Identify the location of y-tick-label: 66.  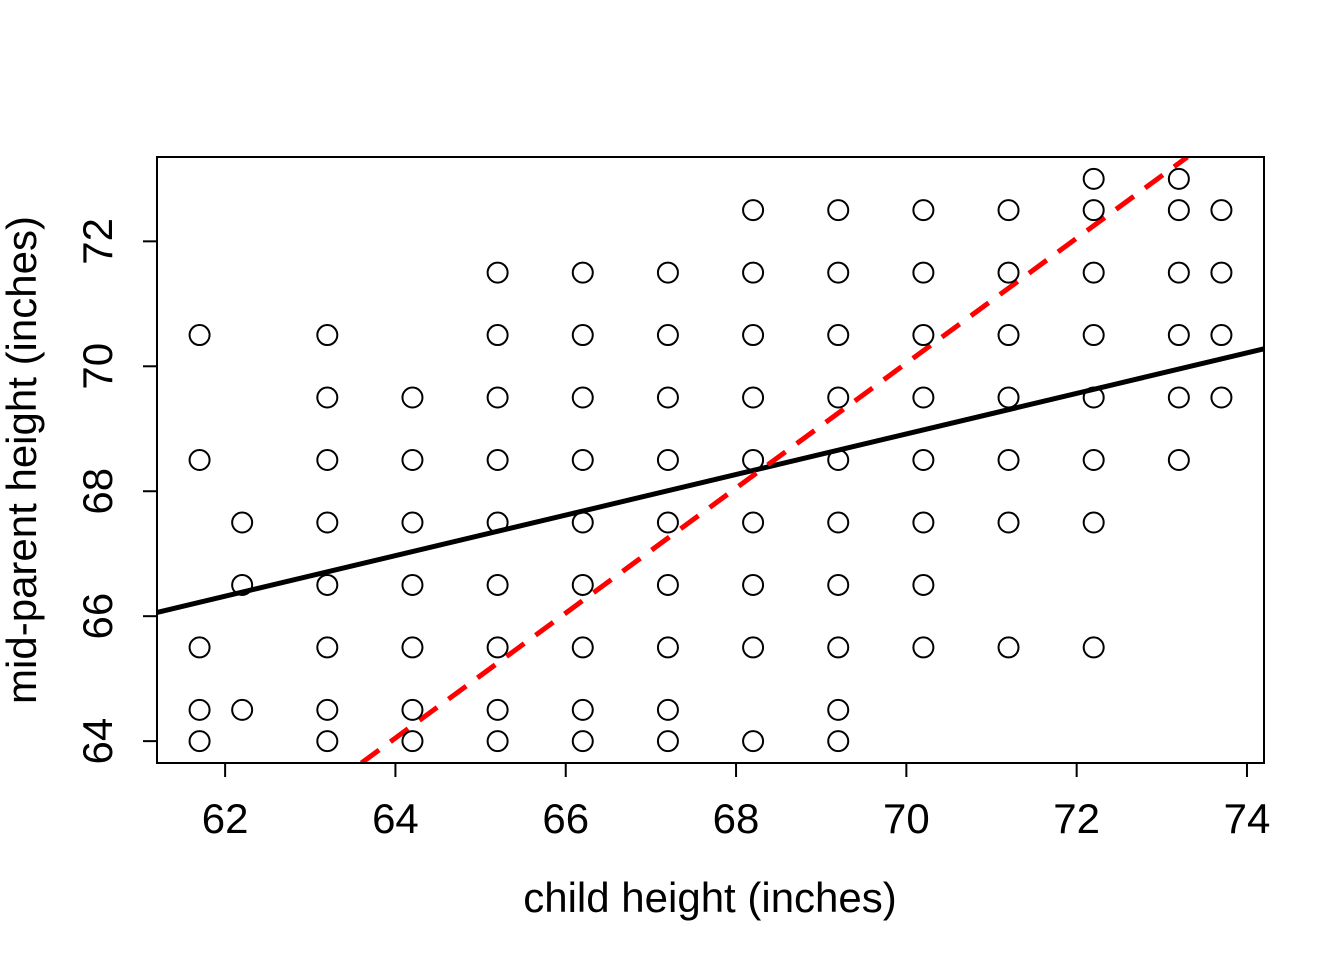
(97, 616).